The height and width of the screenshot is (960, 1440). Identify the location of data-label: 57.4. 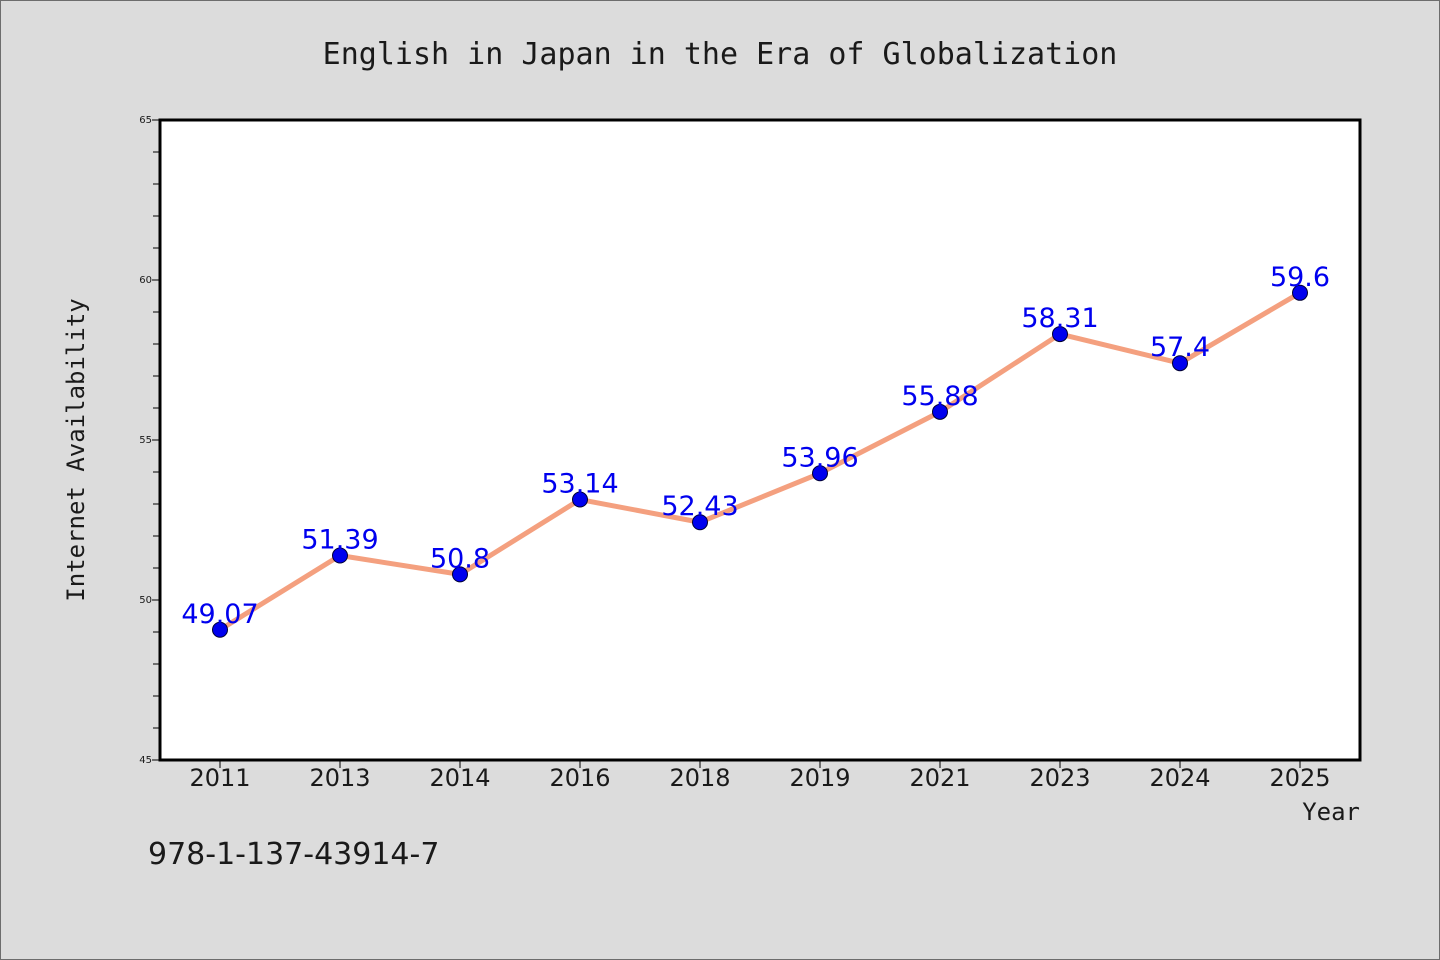
(1180, 347).